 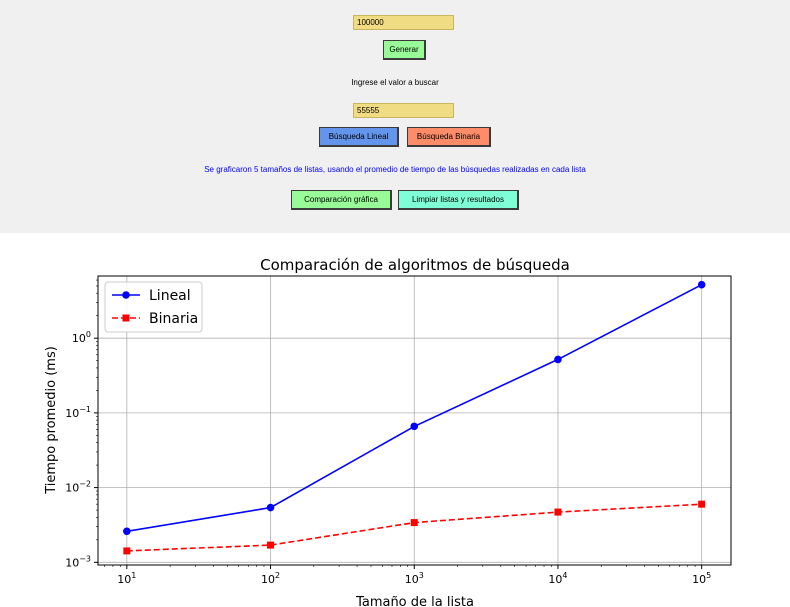 What do you see at coordinates (414, 527) in the screenshot?
I see `series-binaria` at bounding box center [414, 527].